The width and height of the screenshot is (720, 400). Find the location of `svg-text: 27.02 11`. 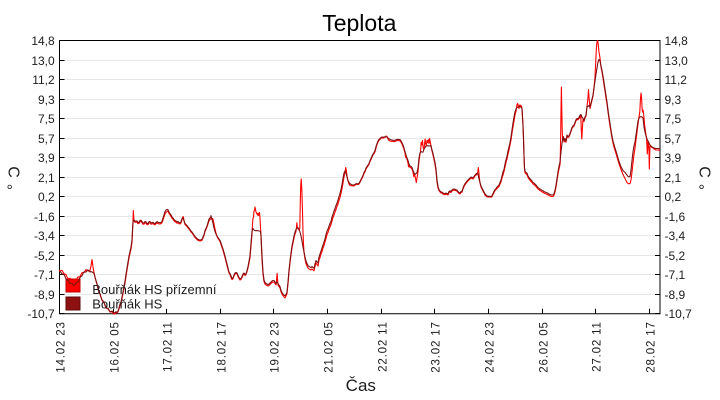

svg-text: 27.02 11 is located at coordinates (598, 346).